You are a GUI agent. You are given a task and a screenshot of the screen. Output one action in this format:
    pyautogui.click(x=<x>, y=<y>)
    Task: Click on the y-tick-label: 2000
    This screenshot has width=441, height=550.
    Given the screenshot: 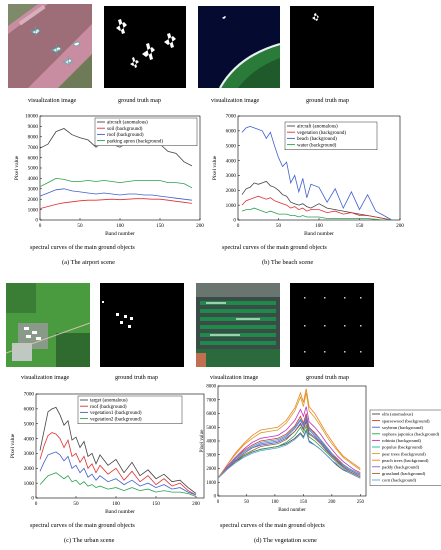 What is the action you would take?
    pyautogui.click(x=29, y=469)
    